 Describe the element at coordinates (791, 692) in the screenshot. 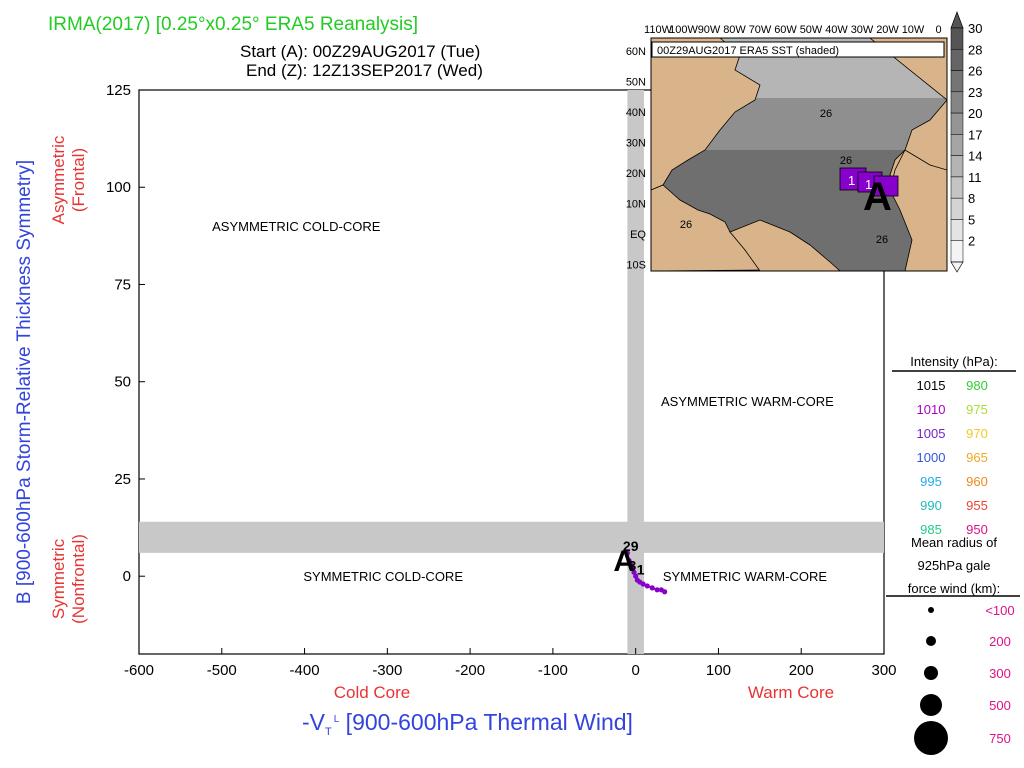

I see `warm-core-label: Warm Core` at that location.